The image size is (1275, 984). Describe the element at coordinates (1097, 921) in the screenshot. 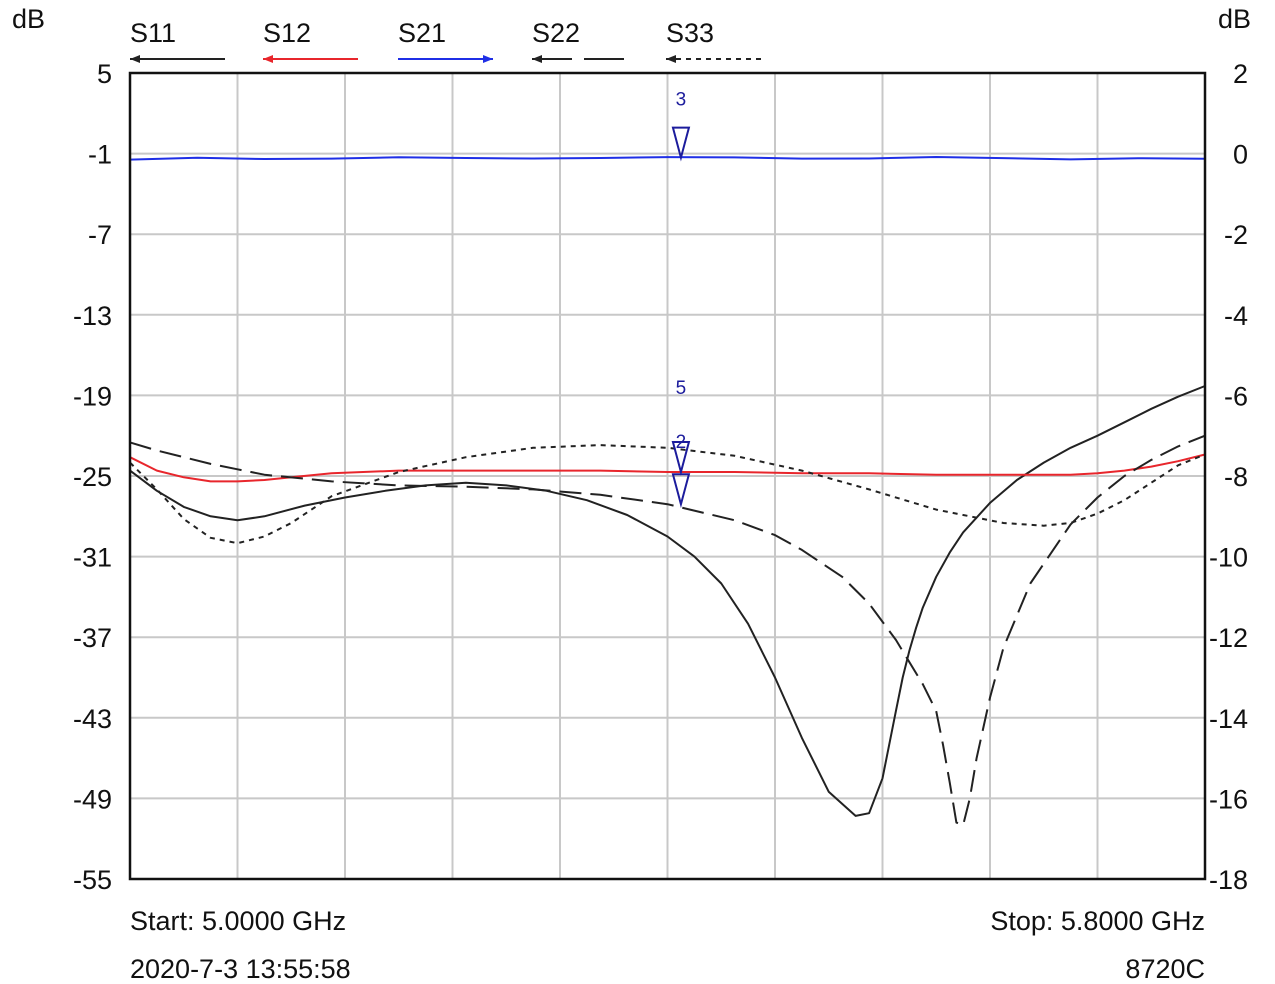

I see `stop-frequency: Stop: 5.8000 GHz` at that location.